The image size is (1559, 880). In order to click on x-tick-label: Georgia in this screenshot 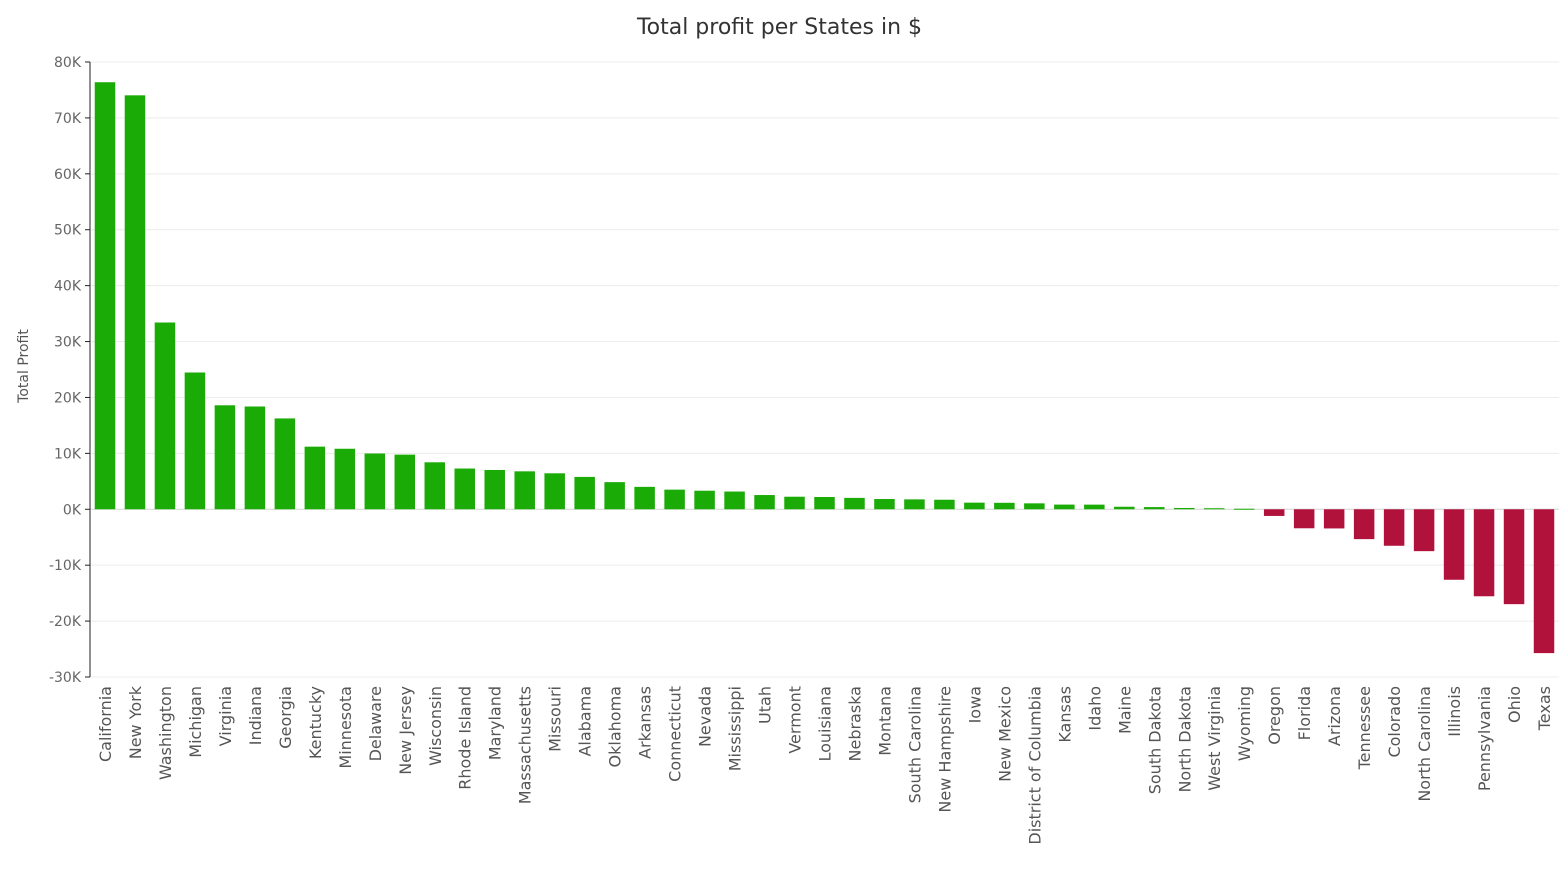, I will do `click(285, 717)`.